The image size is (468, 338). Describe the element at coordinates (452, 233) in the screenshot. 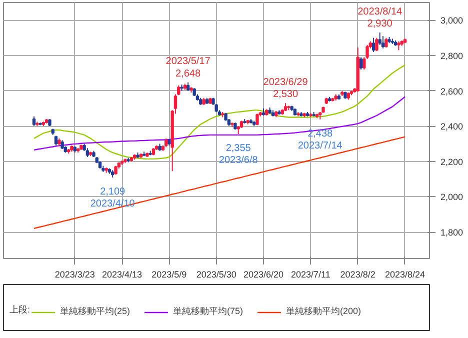

I see `y-tick-label: 1,800` at that location.